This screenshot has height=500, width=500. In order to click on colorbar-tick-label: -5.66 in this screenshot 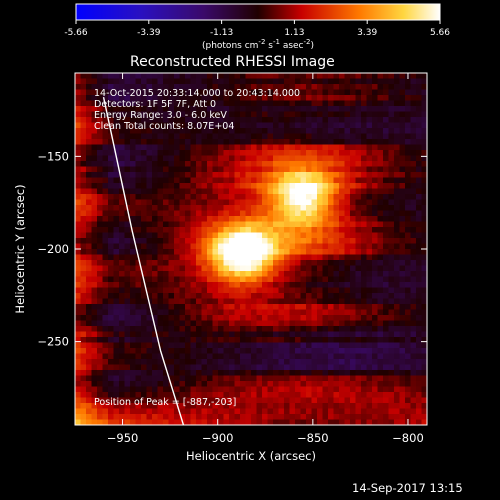, I will do `click(76, 33)`.